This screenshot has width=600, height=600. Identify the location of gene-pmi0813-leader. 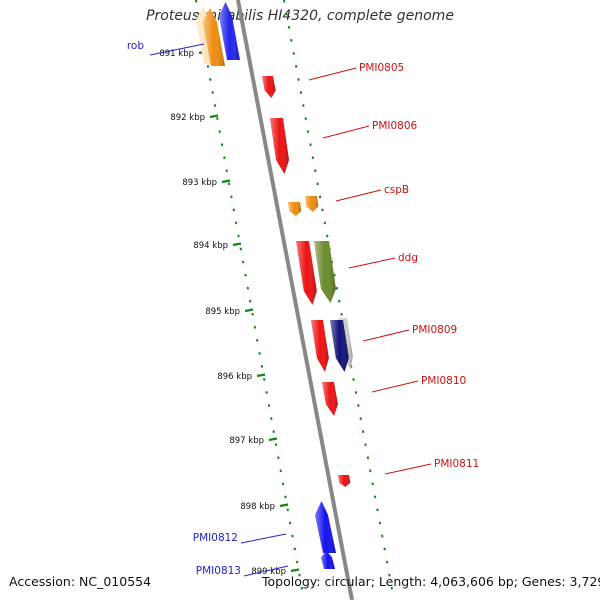
(266, 571).